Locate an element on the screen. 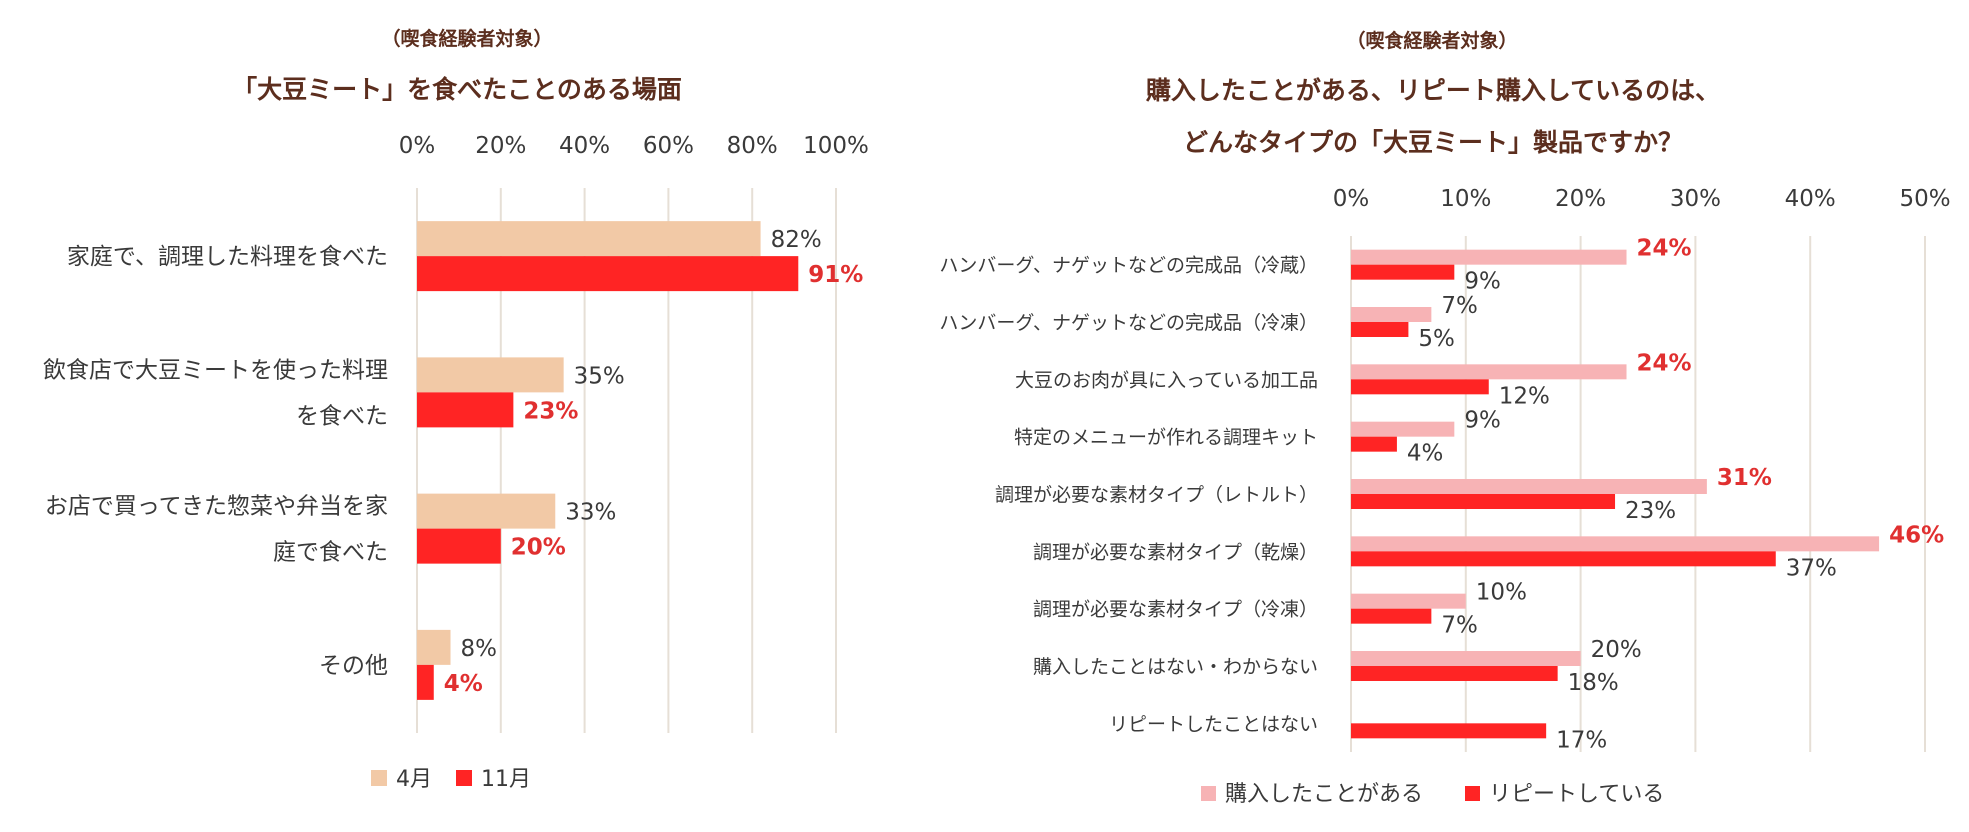 The image size is (1969, 832). right-chart-title: 購入したことがある、リピート購入しているのは、 is located at coordinates (1433, 90).